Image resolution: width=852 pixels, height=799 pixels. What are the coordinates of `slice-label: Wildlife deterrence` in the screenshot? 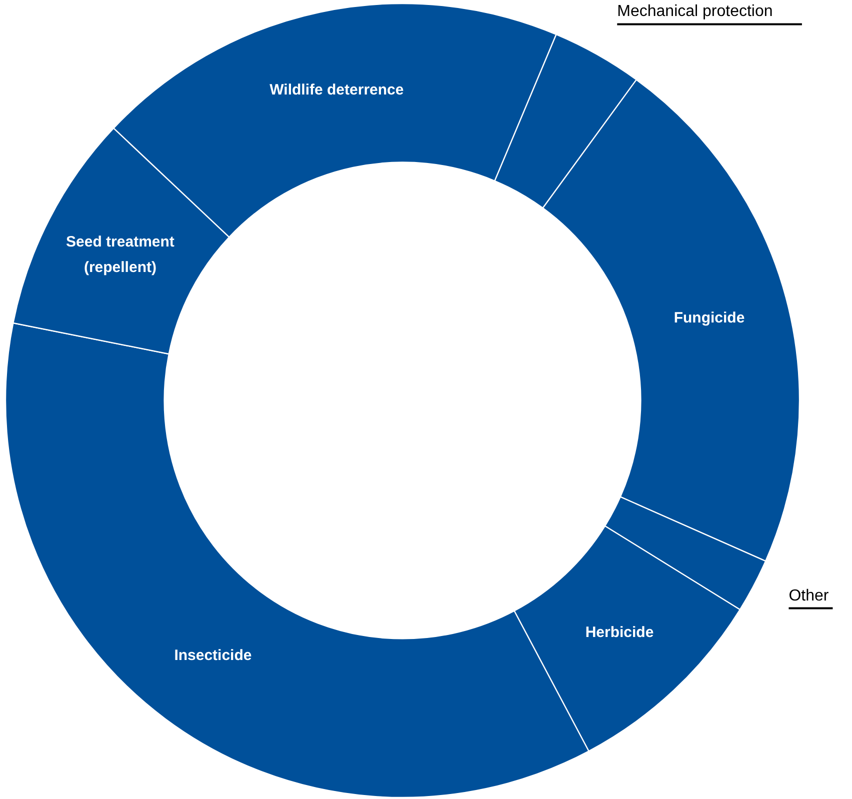 It's located at (337, 89).